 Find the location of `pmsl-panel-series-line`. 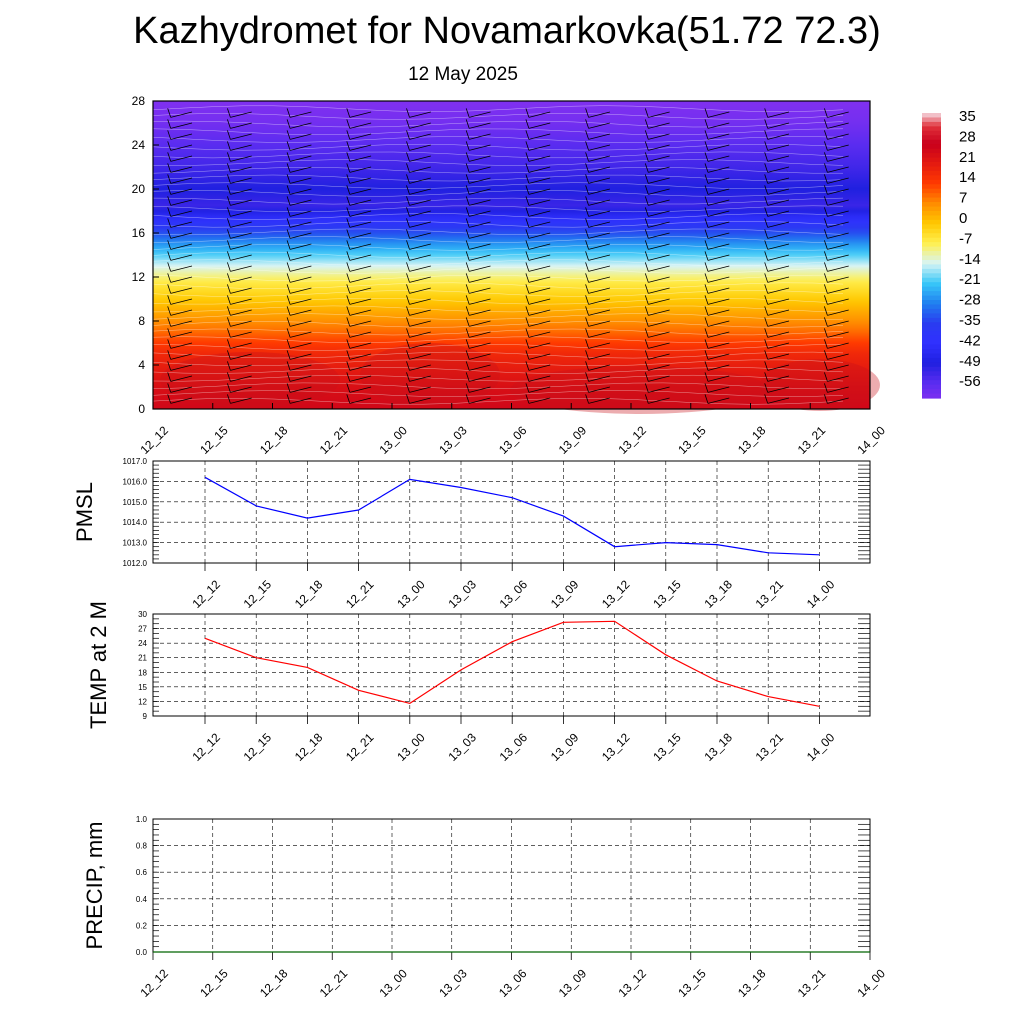

pmsl-panel-series-line is located at coordinates (512, 516).